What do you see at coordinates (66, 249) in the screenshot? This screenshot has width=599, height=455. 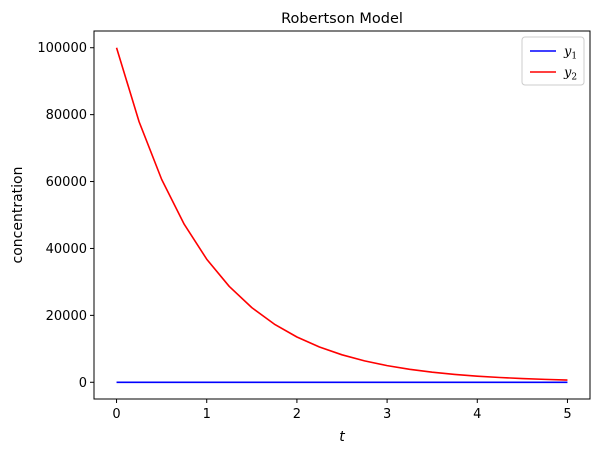 I see `y-tick-label: 40000` at bounding box center [66, 249].